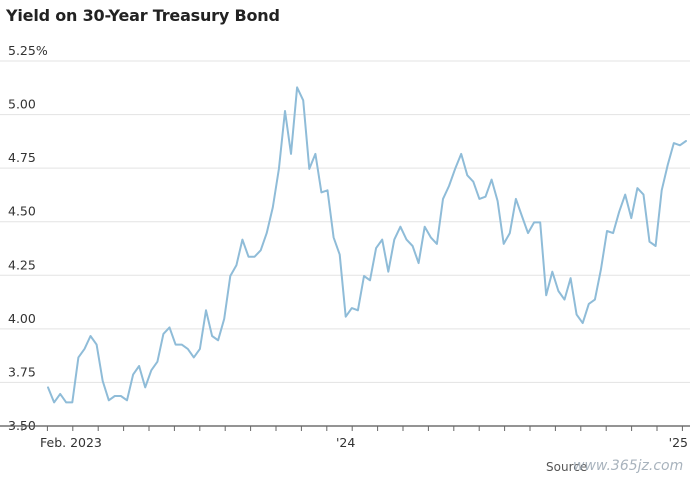 The height and width of the screenshot is (484, 696). What do you see at coordinates (22, 104) in the screenshot?
I see `y-tick-label: 5.00` at bounding box center [22, 104].